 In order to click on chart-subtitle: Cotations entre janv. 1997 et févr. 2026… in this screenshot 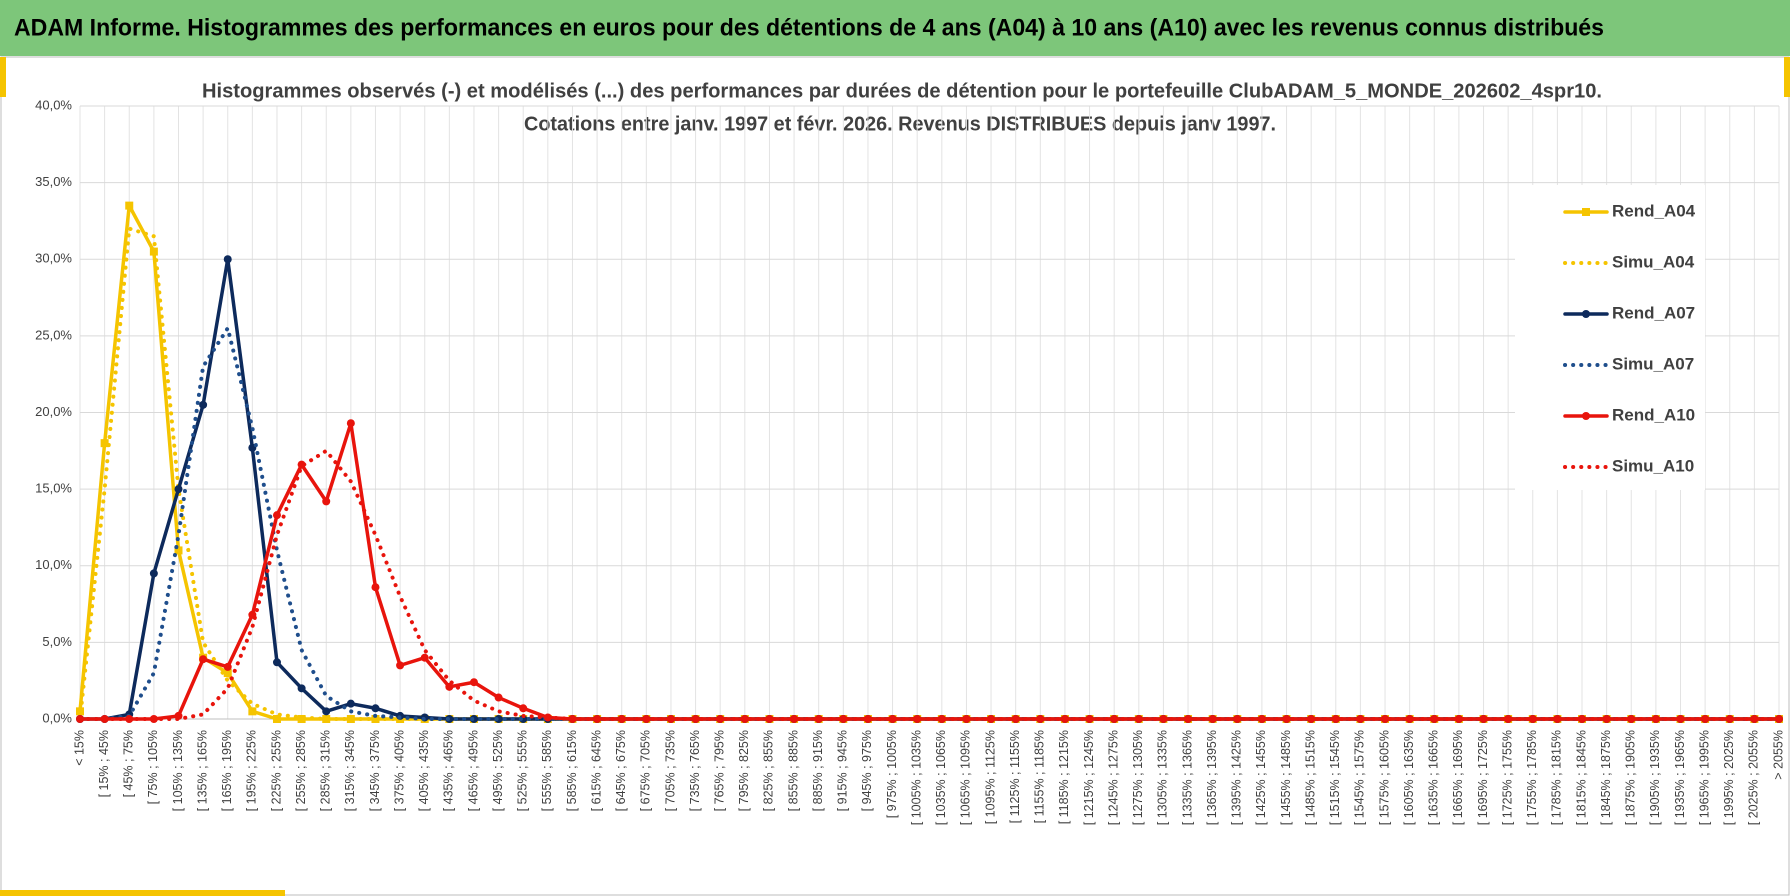, I will do `click(900, 124)`.